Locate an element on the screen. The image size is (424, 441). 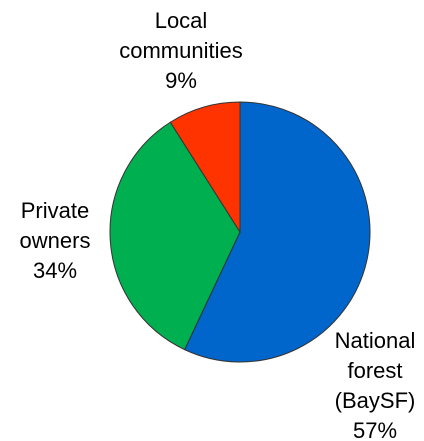
slice-label: National forest (BaySF) is located at coordinates (375, 370).